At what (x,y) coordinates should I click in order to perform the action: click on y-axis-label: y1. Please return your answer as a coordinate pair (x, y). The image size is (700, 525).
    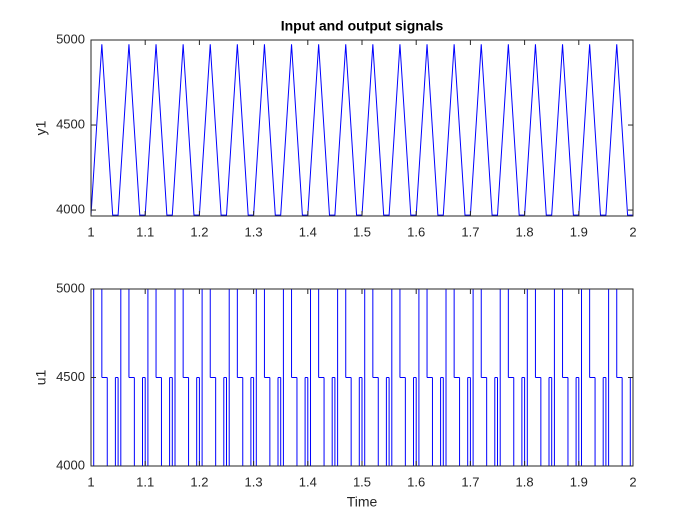
    Looking at the image, I should click on (41, 127).